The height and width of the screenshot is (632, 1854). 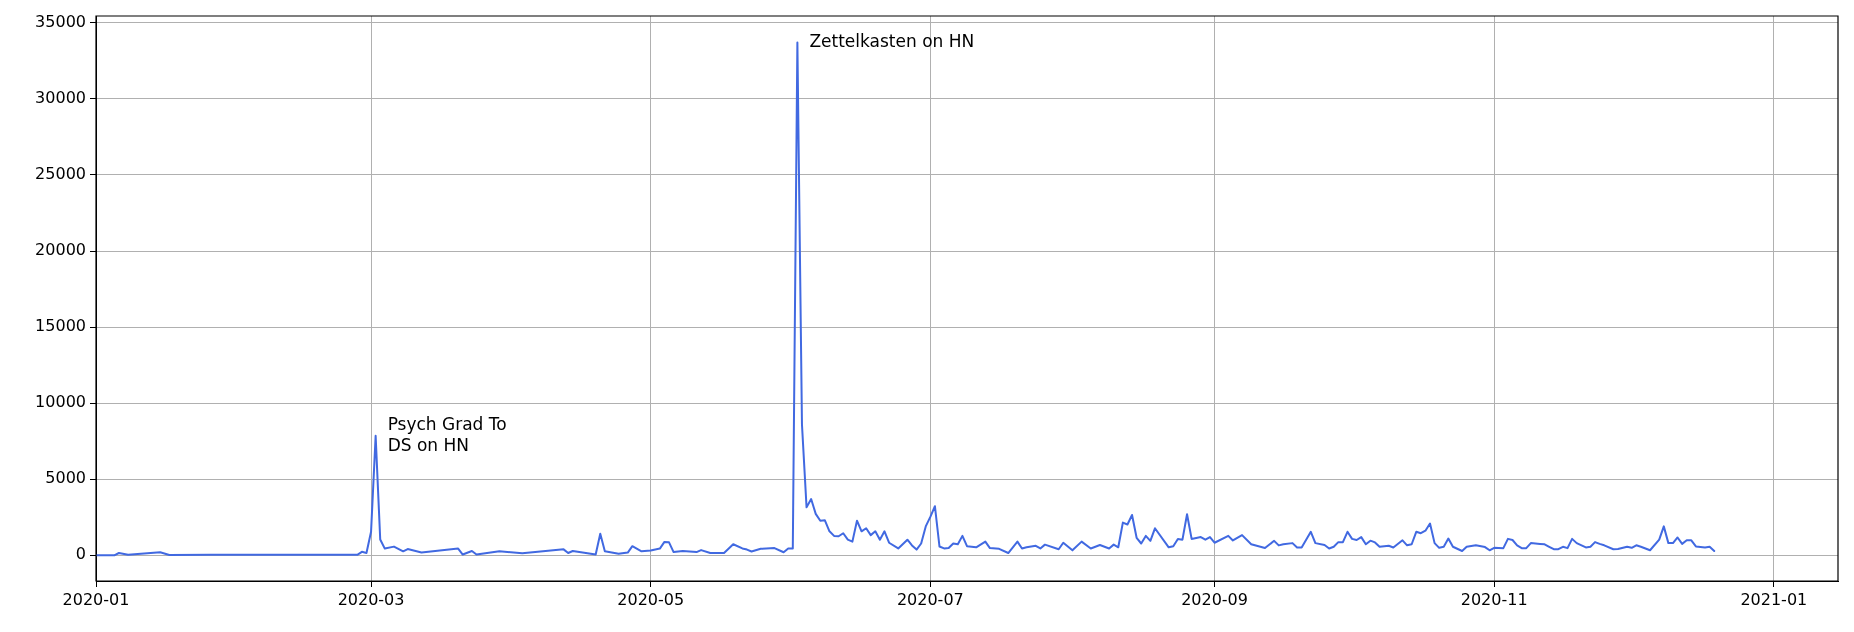 I want to click on annotation: Psych Grad To DS on HN, so click(x=447, y=434).